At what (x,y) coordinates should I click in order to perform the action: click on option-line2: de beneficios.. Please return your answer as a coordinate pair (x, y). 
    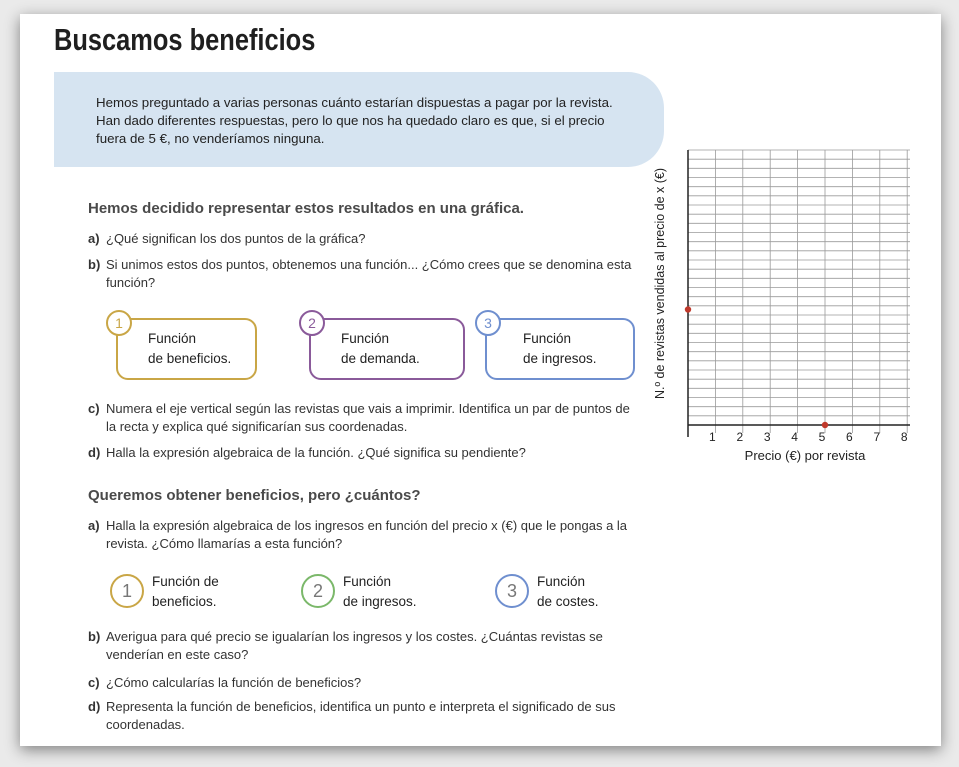
    Looking at the image, I should click on (190, 358).